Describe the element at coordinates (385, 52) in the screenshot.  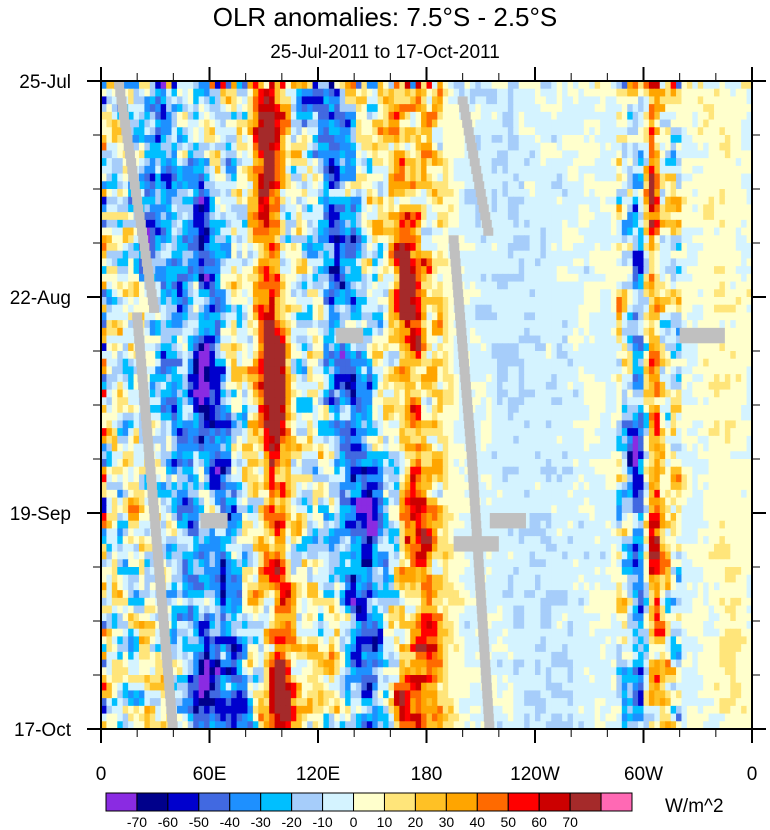
I see `chart-subtitle: 25-Jul-2011 to 17-Oct-2011` at that location.